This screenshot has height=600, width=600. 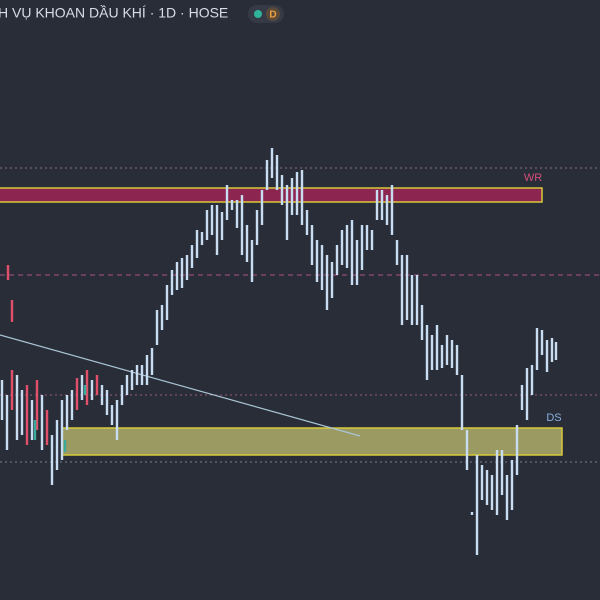 What do you see at coordinates (553, 418) in the screenshot?
I see `zone-label: DS` at bounding box center [553, 418].